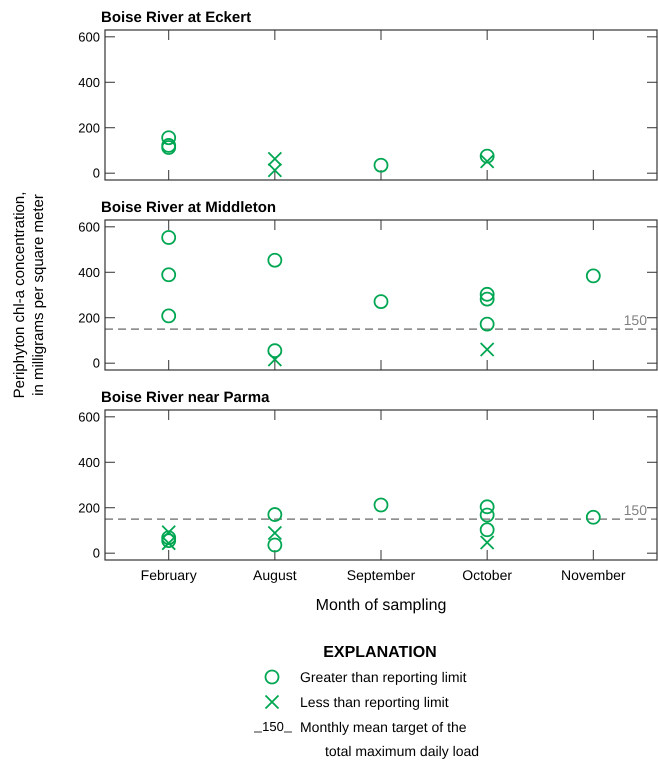 This screenshot has height=773, width=658. What do you see at coordinates (374, 702) in the screenshot?
I see `legend-label: Less than reporting limit` at bounding box center [374, 702].